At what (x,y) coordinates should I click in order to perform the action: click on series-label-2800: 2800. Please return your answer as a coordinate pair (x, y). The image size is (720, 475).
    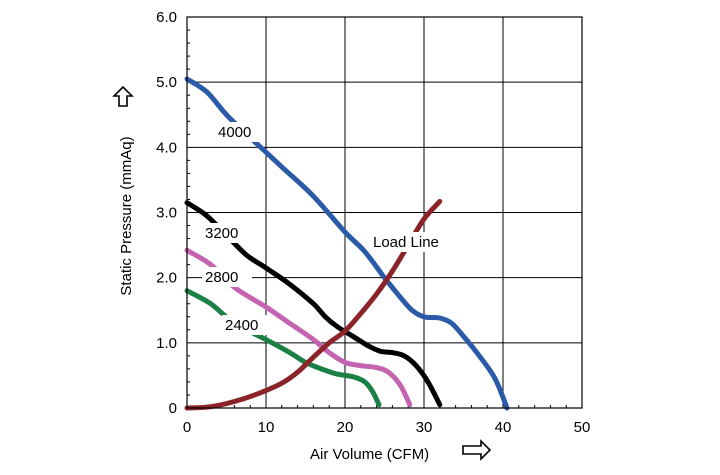
    Looking at the image, I should click on (221, 277).